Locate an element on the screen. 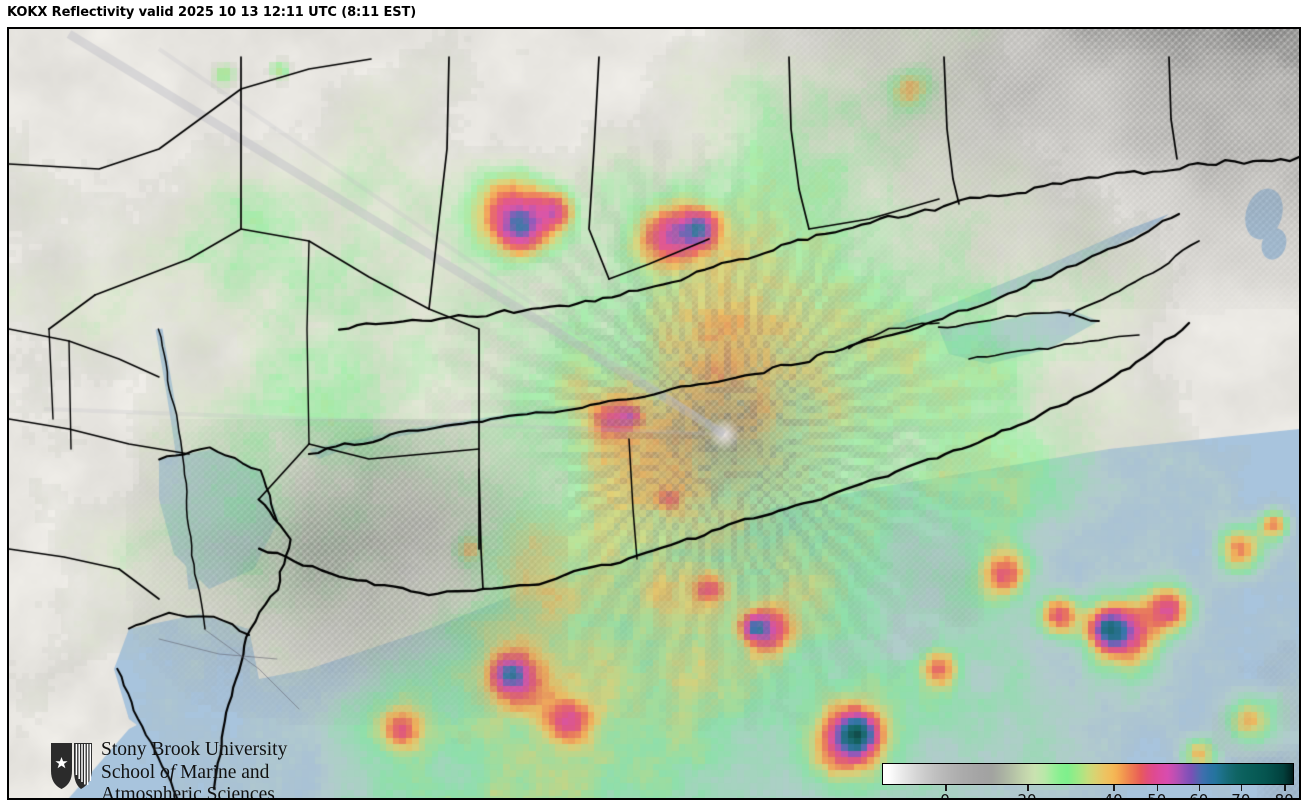 The image size is (1316, 811). logo-line-2-italic: of is located at coordinates (168, 772).